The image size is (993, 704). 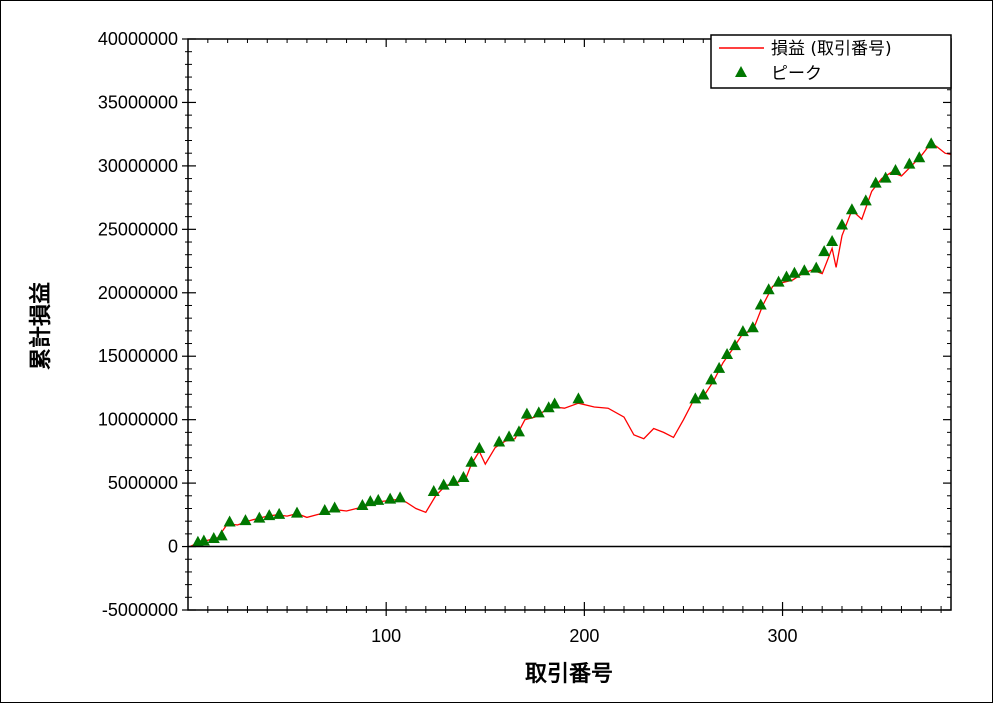 I want to click on legend-box, so click(x=831, y=61).